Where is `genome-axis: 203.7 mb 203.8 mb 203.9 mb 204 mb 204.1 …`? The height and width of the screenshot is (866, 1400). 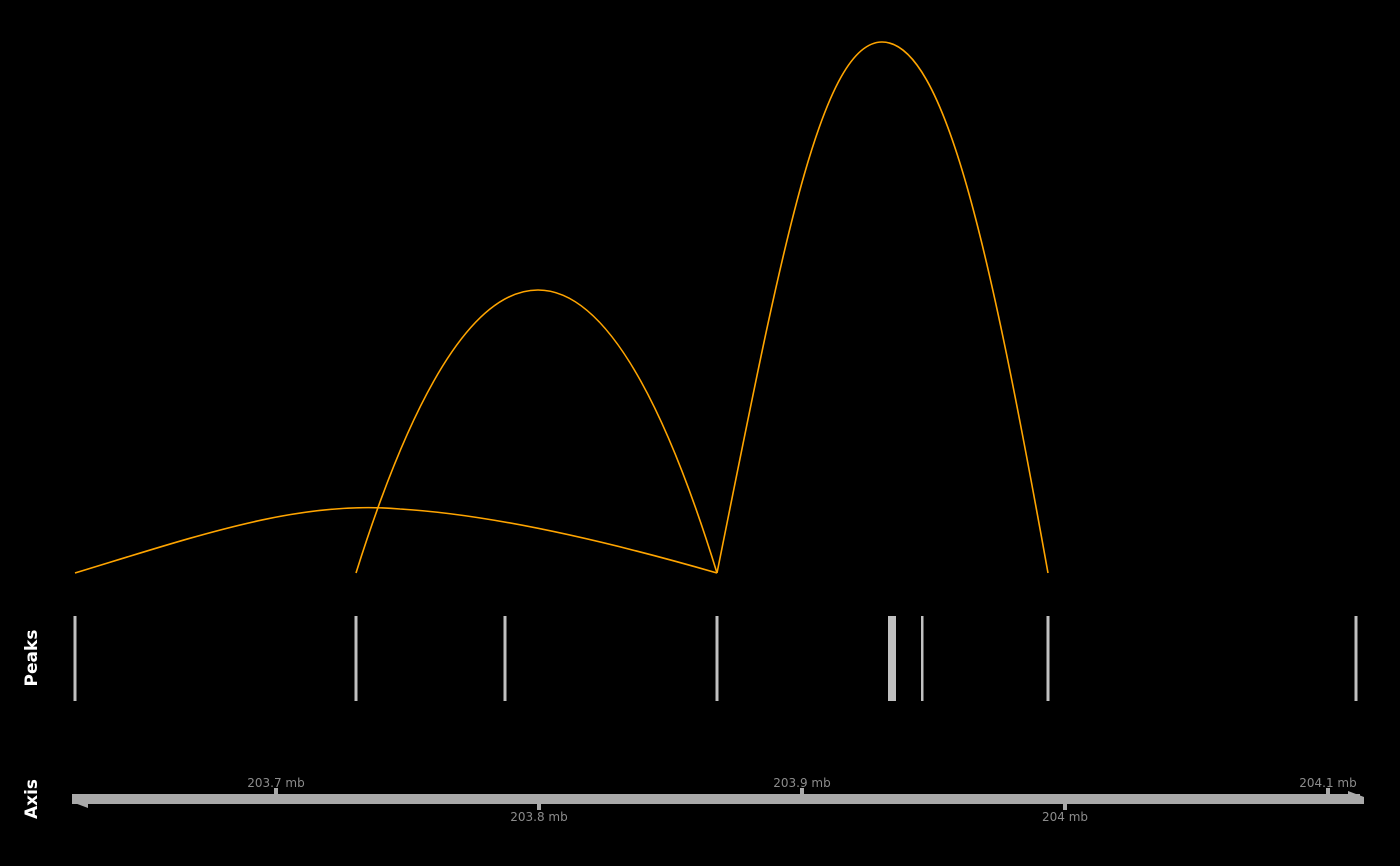 genome-axis: 203.7 mb 203.8 mb 203.9 mb 204 mb 204.1 … is located at coordinates (718, 800).